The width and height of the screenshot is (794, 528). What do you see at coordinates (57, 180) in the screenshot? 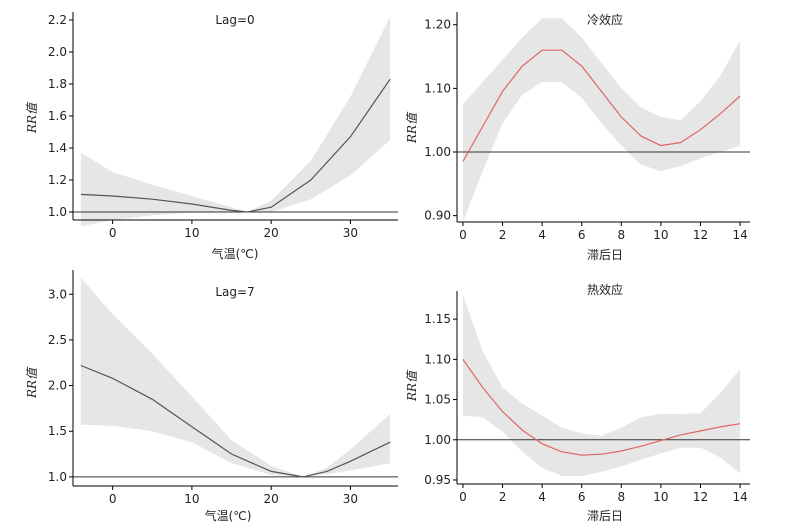
I see `y-tick-label: 1.2` at bounding box center [57, 180].